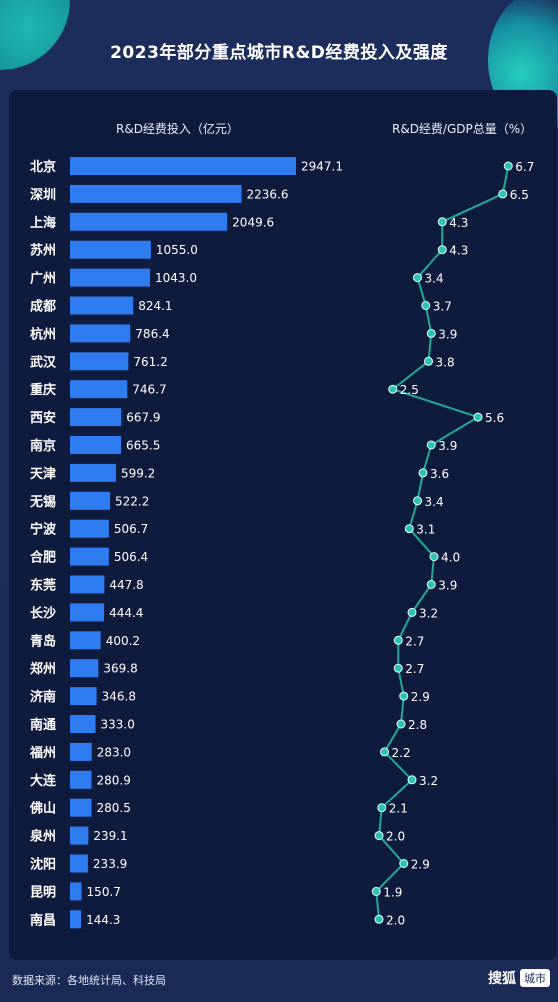  I want to click on city-label: 天津, so click(43, 474).